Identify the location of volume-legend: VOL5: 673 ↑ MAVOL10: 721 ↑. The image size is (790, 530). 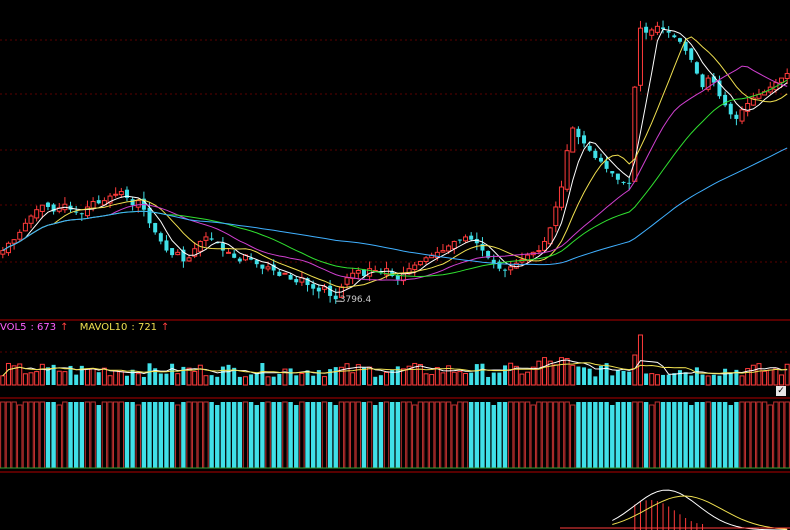
(88, 328).